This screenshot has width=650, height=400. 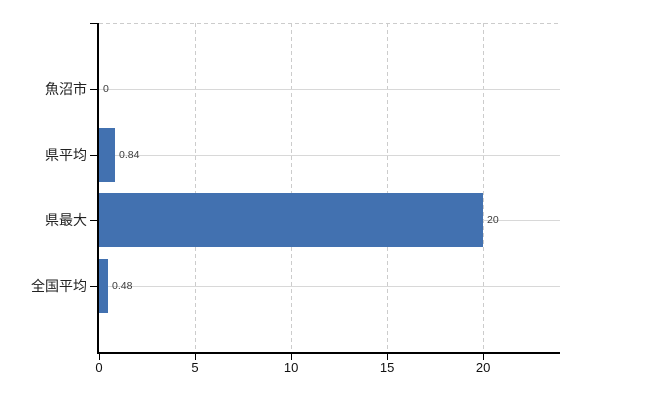 I want to click on x-axis-line, so click(x=328, y=353).